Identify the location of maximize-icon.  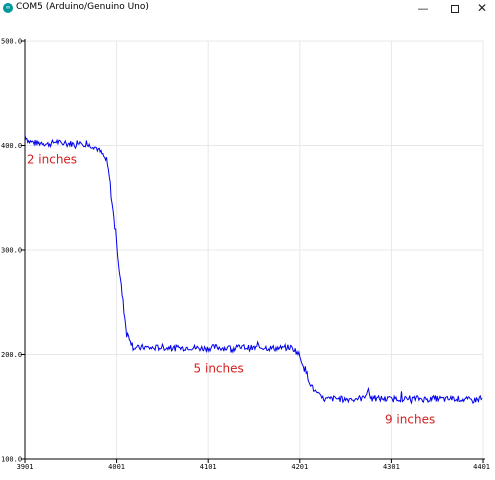
(455, 9).